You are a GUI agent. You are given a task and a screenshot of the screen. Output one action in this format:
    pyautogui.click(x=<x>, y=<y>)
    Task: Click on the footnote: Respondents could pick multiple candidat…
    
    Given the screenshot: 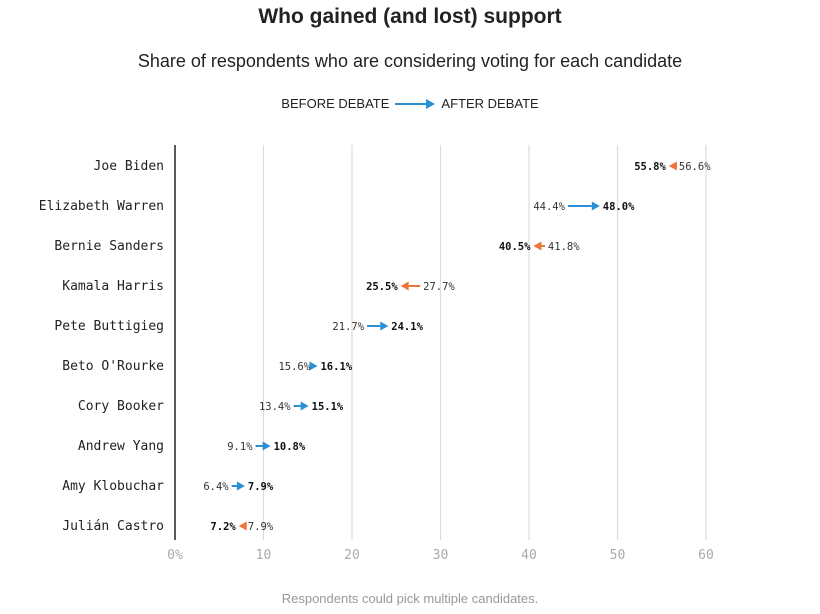 What is the action you would take?
    pyautogui.click(x=410, y=598)
    